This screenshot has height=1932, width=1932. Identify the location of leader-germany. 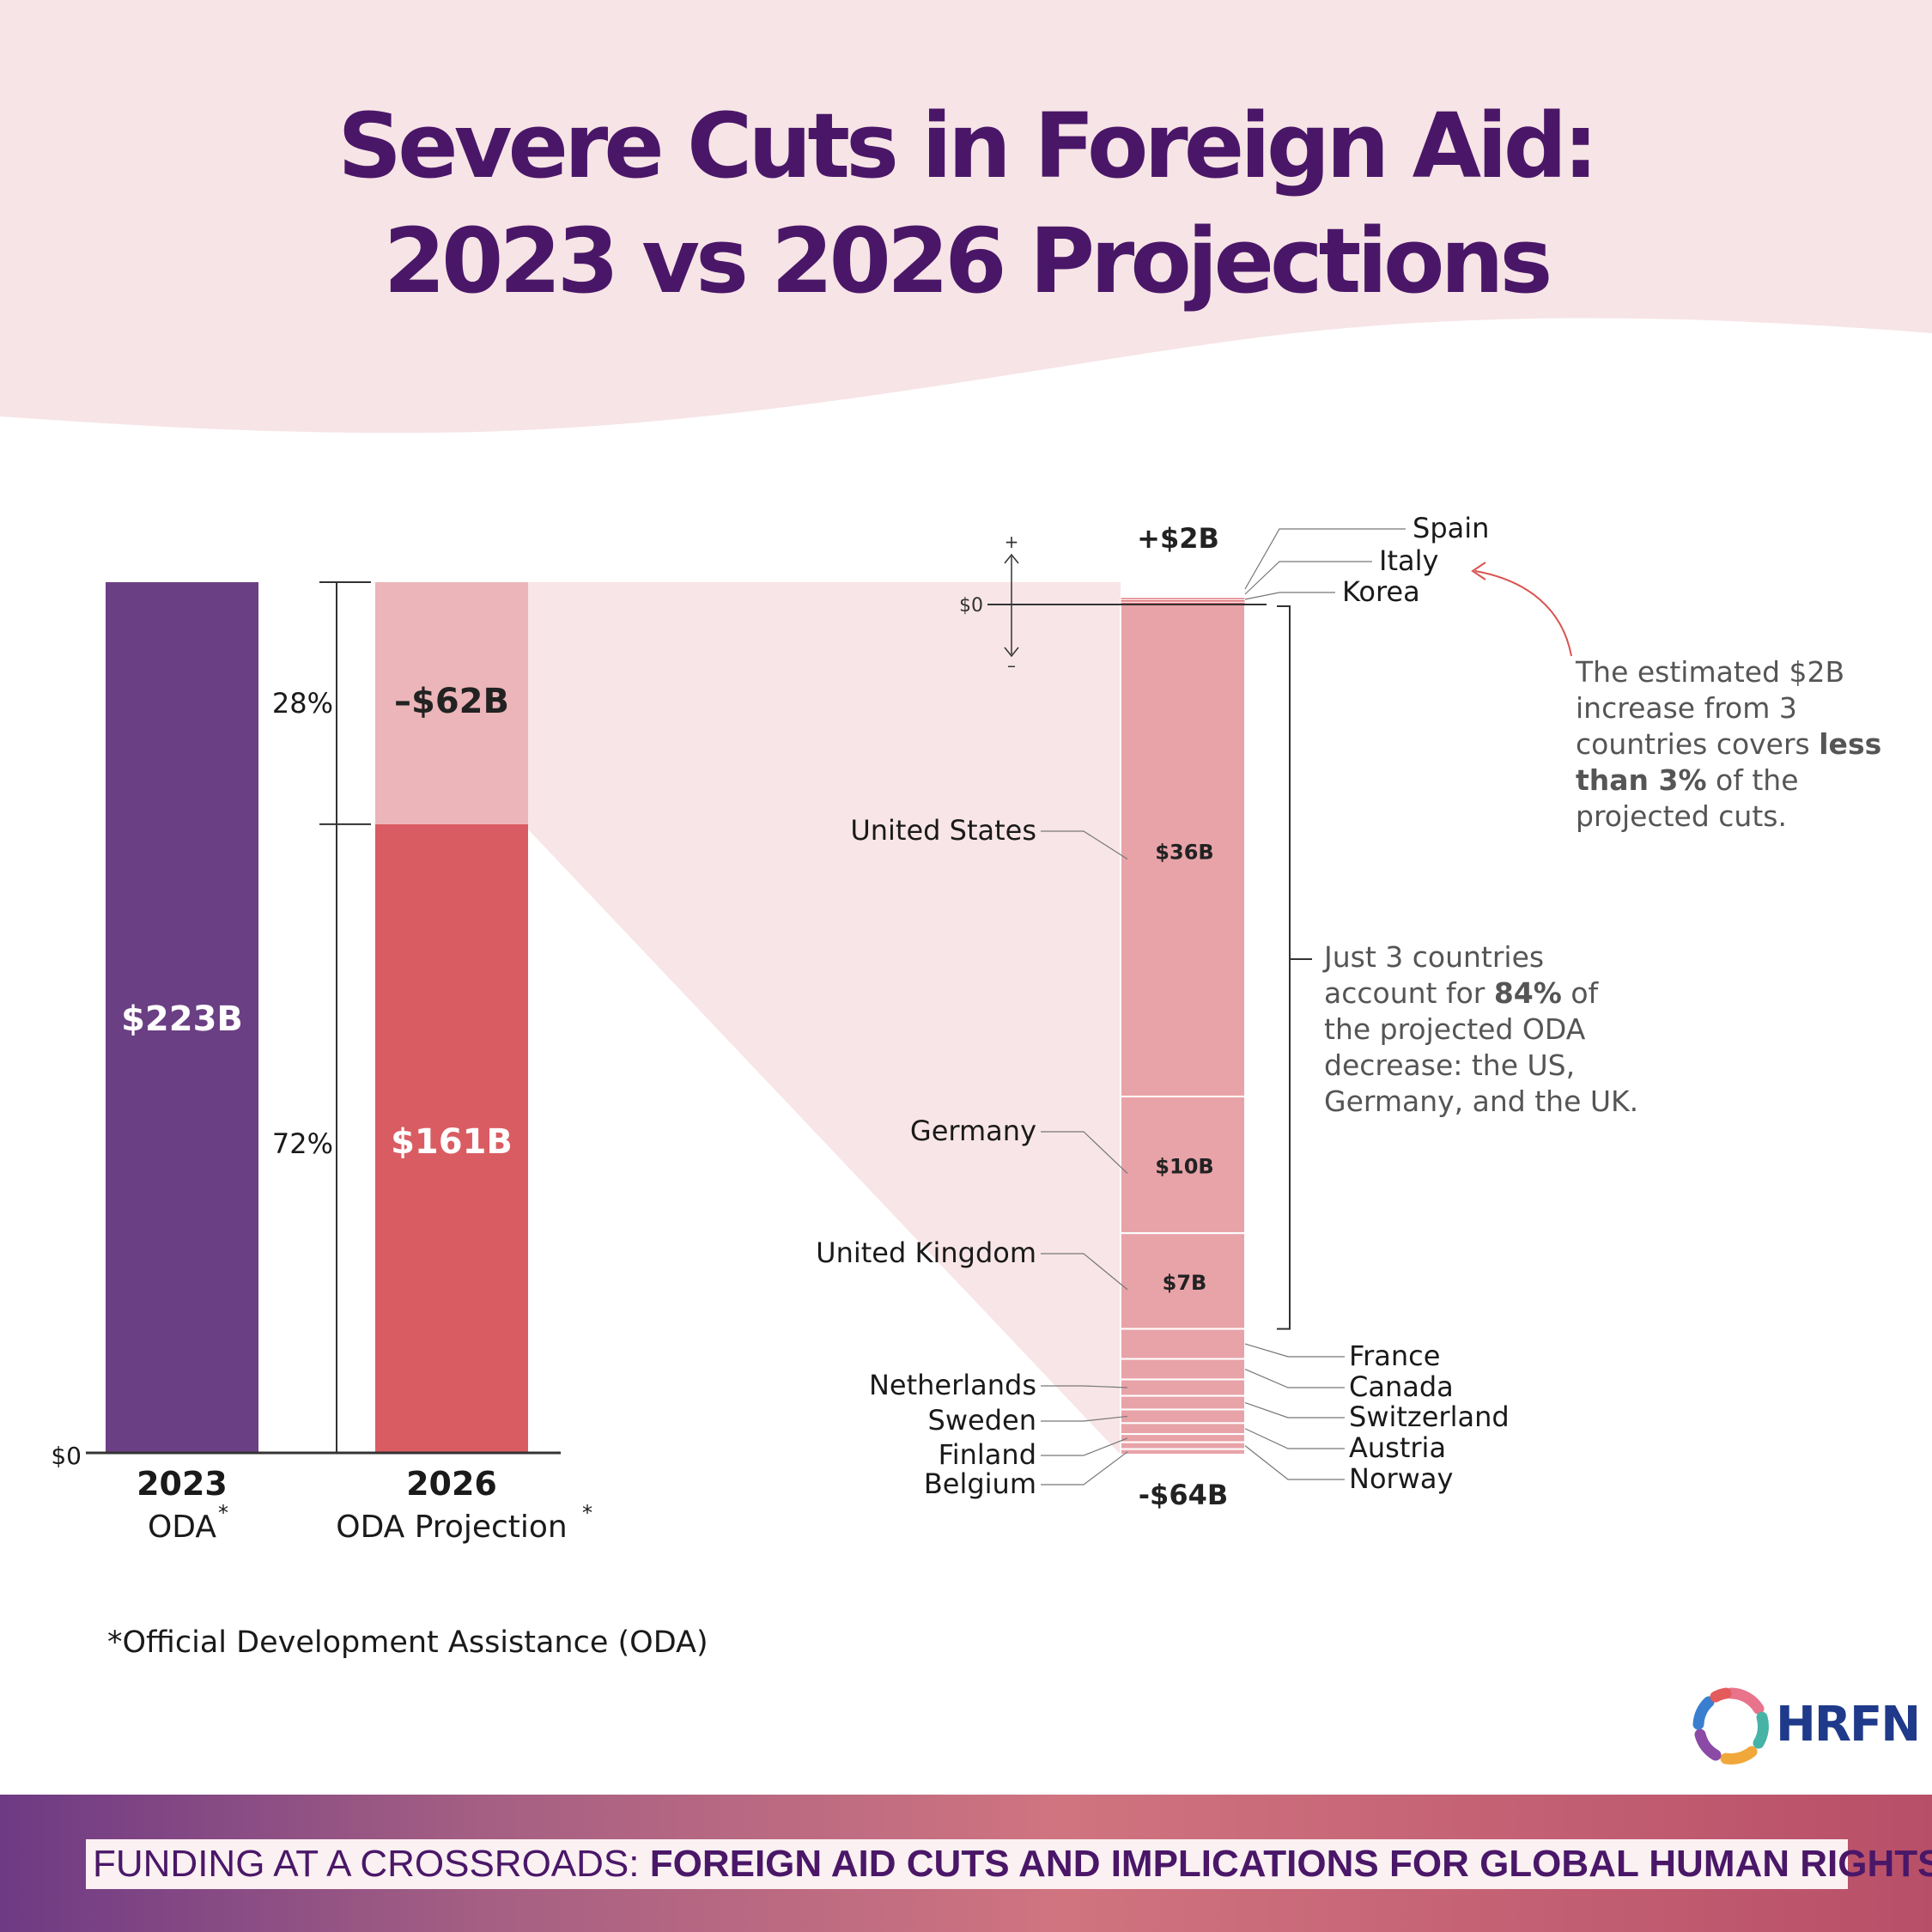
(1085, 1153).